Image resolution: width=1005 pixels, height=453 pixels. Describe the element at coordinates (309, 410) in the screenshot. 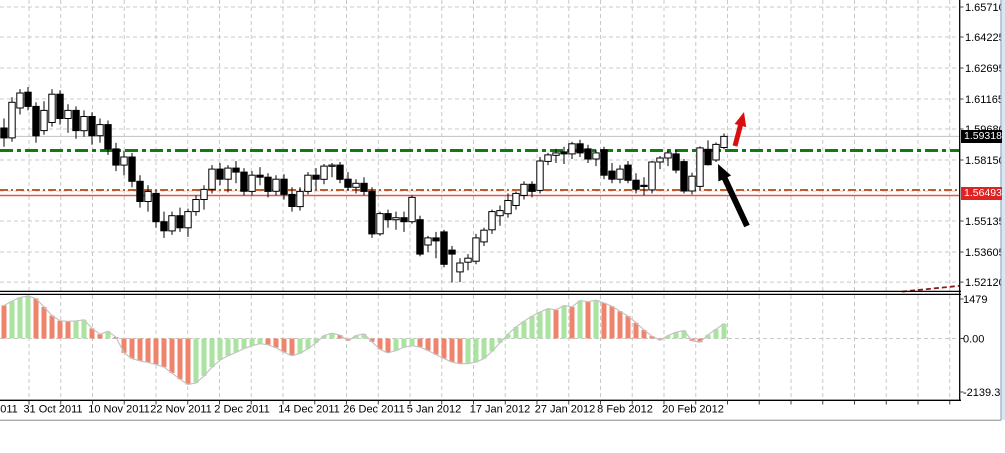

I see `time-axis-label: 14 Dec 2011` at that location.